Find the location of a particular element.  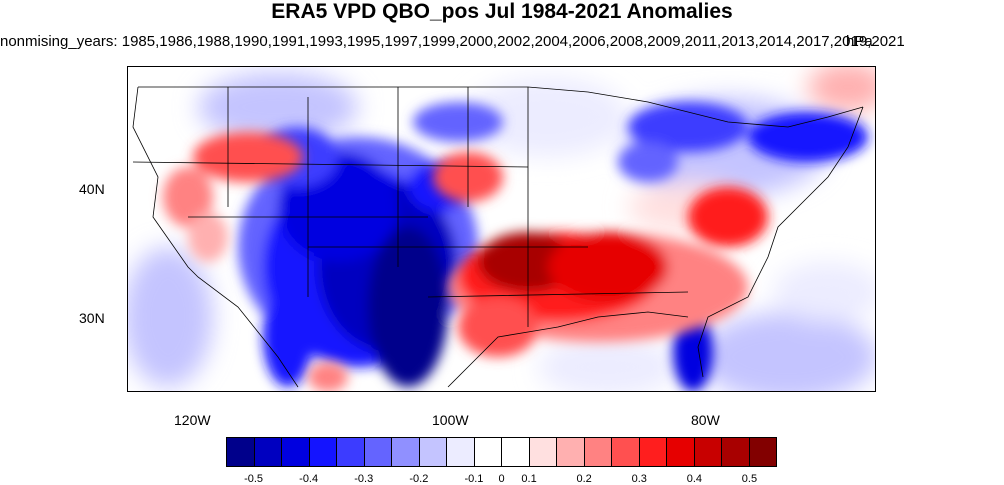

colorbar-label: 0.4 is located at coordinates (694, 479).